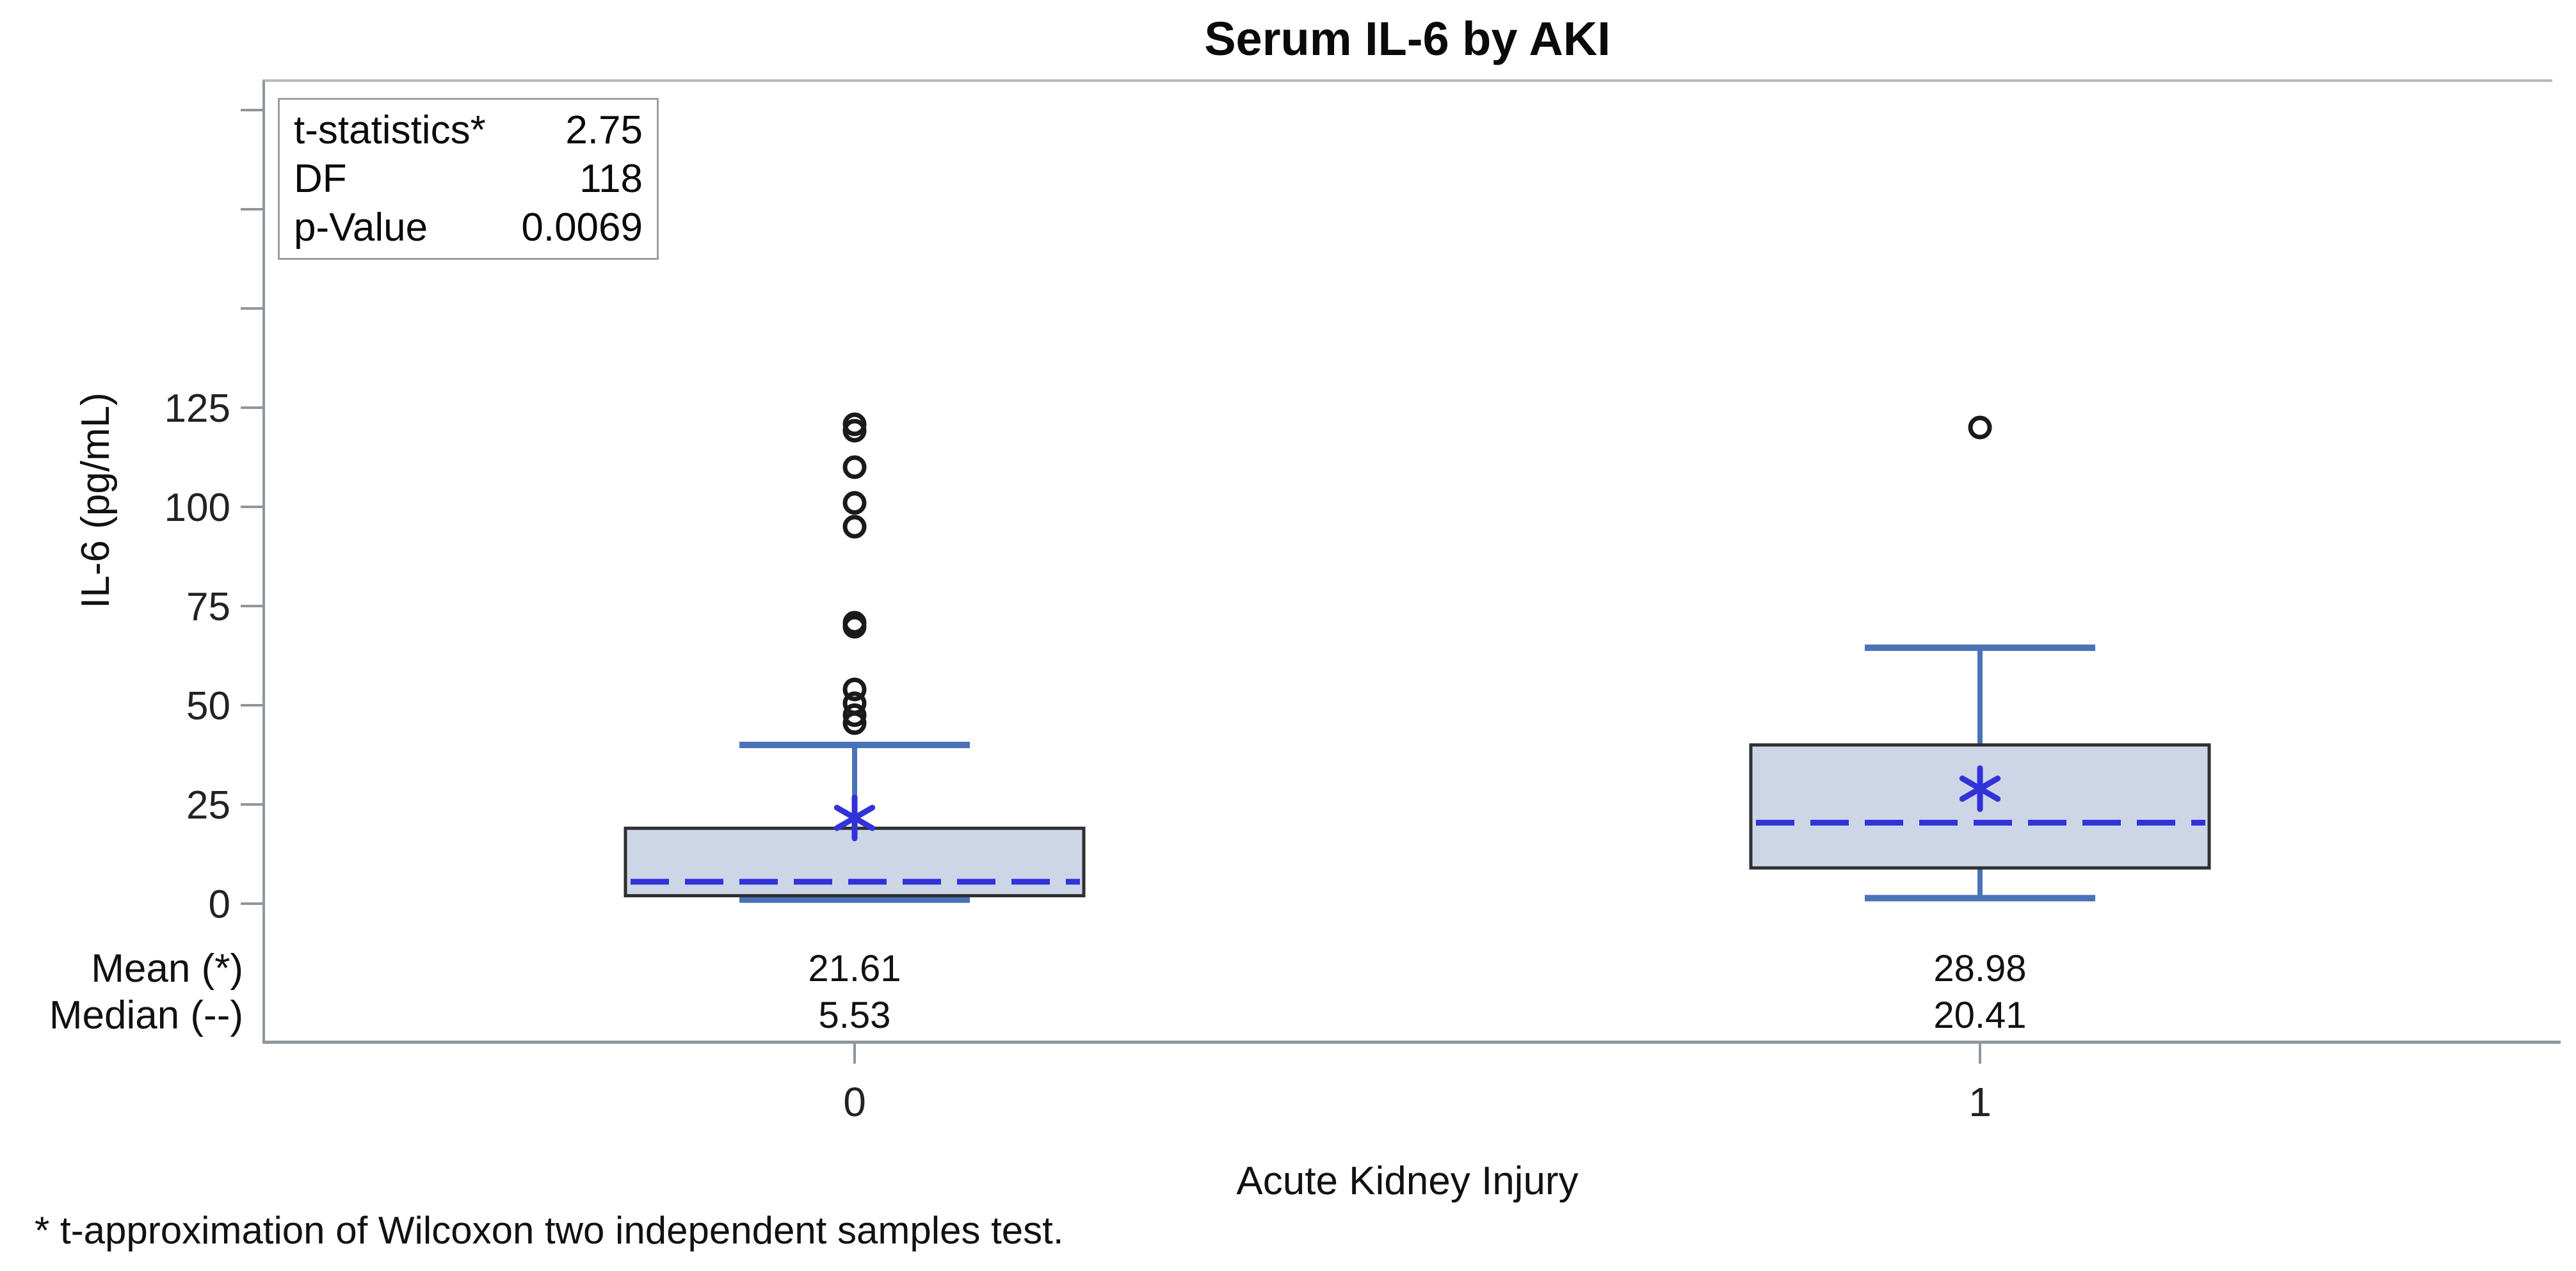  Describe the element at coordinates (582, 227) in the screenshot. I see `stats-value: 0.0069` at that location.